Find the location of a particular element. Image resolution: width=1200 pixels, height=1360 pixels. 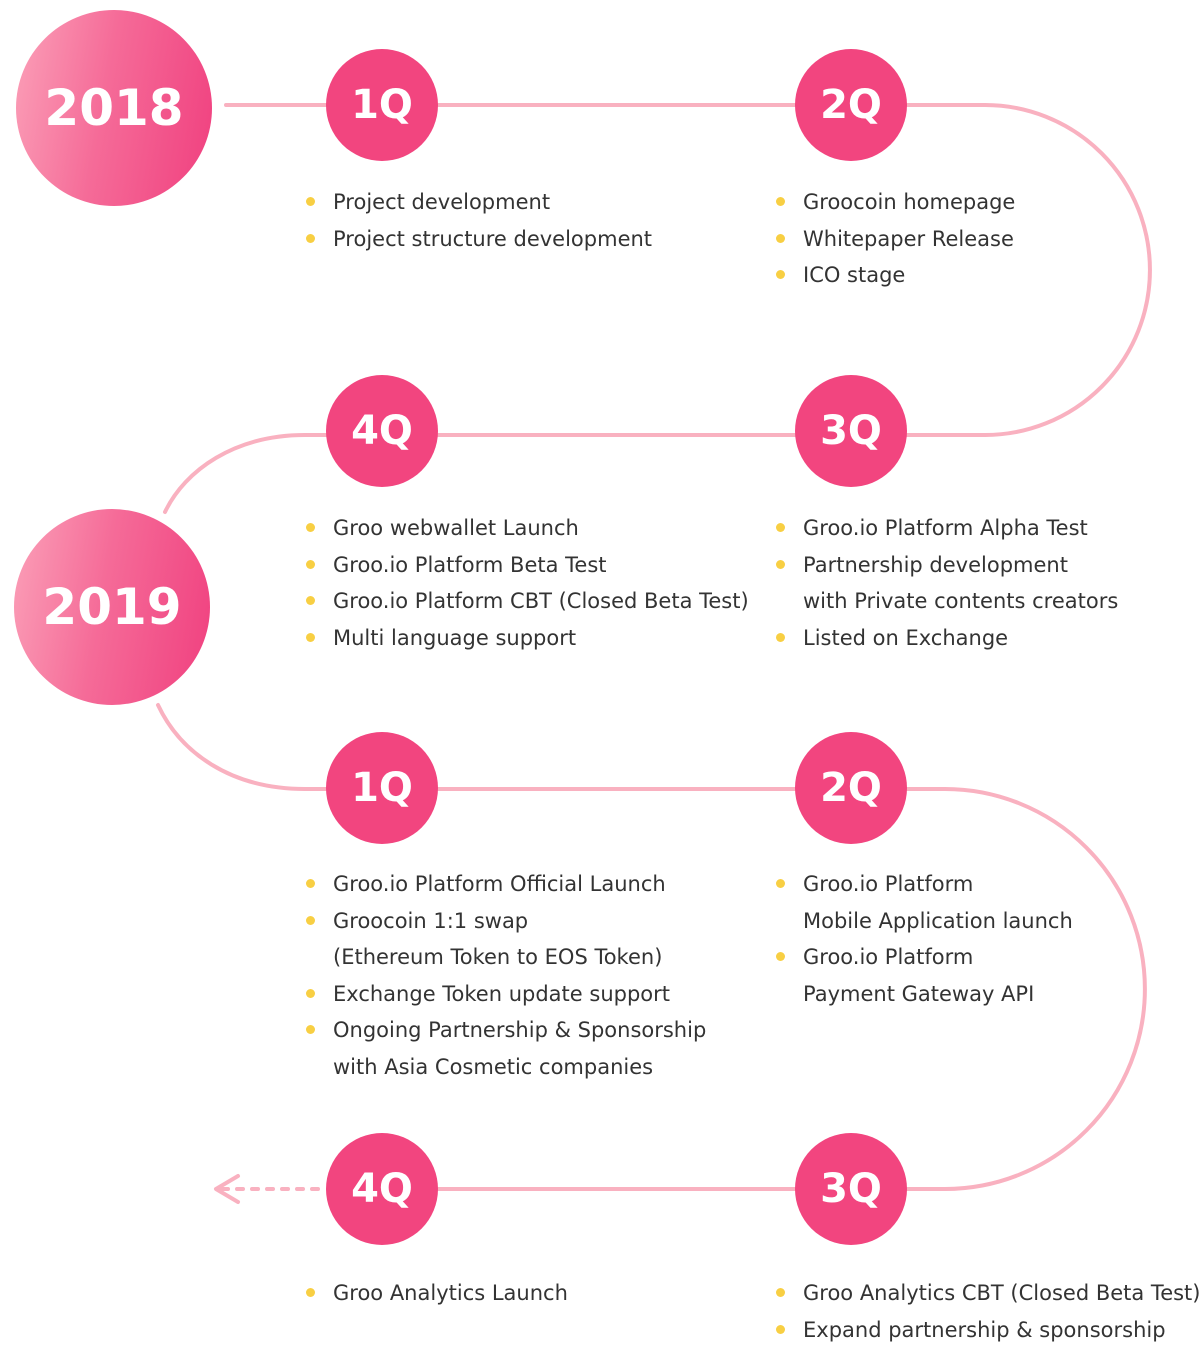

milestone-text: Groo.io Platform CBT (Closed Beta Test) is located at coordinates (541, 601).